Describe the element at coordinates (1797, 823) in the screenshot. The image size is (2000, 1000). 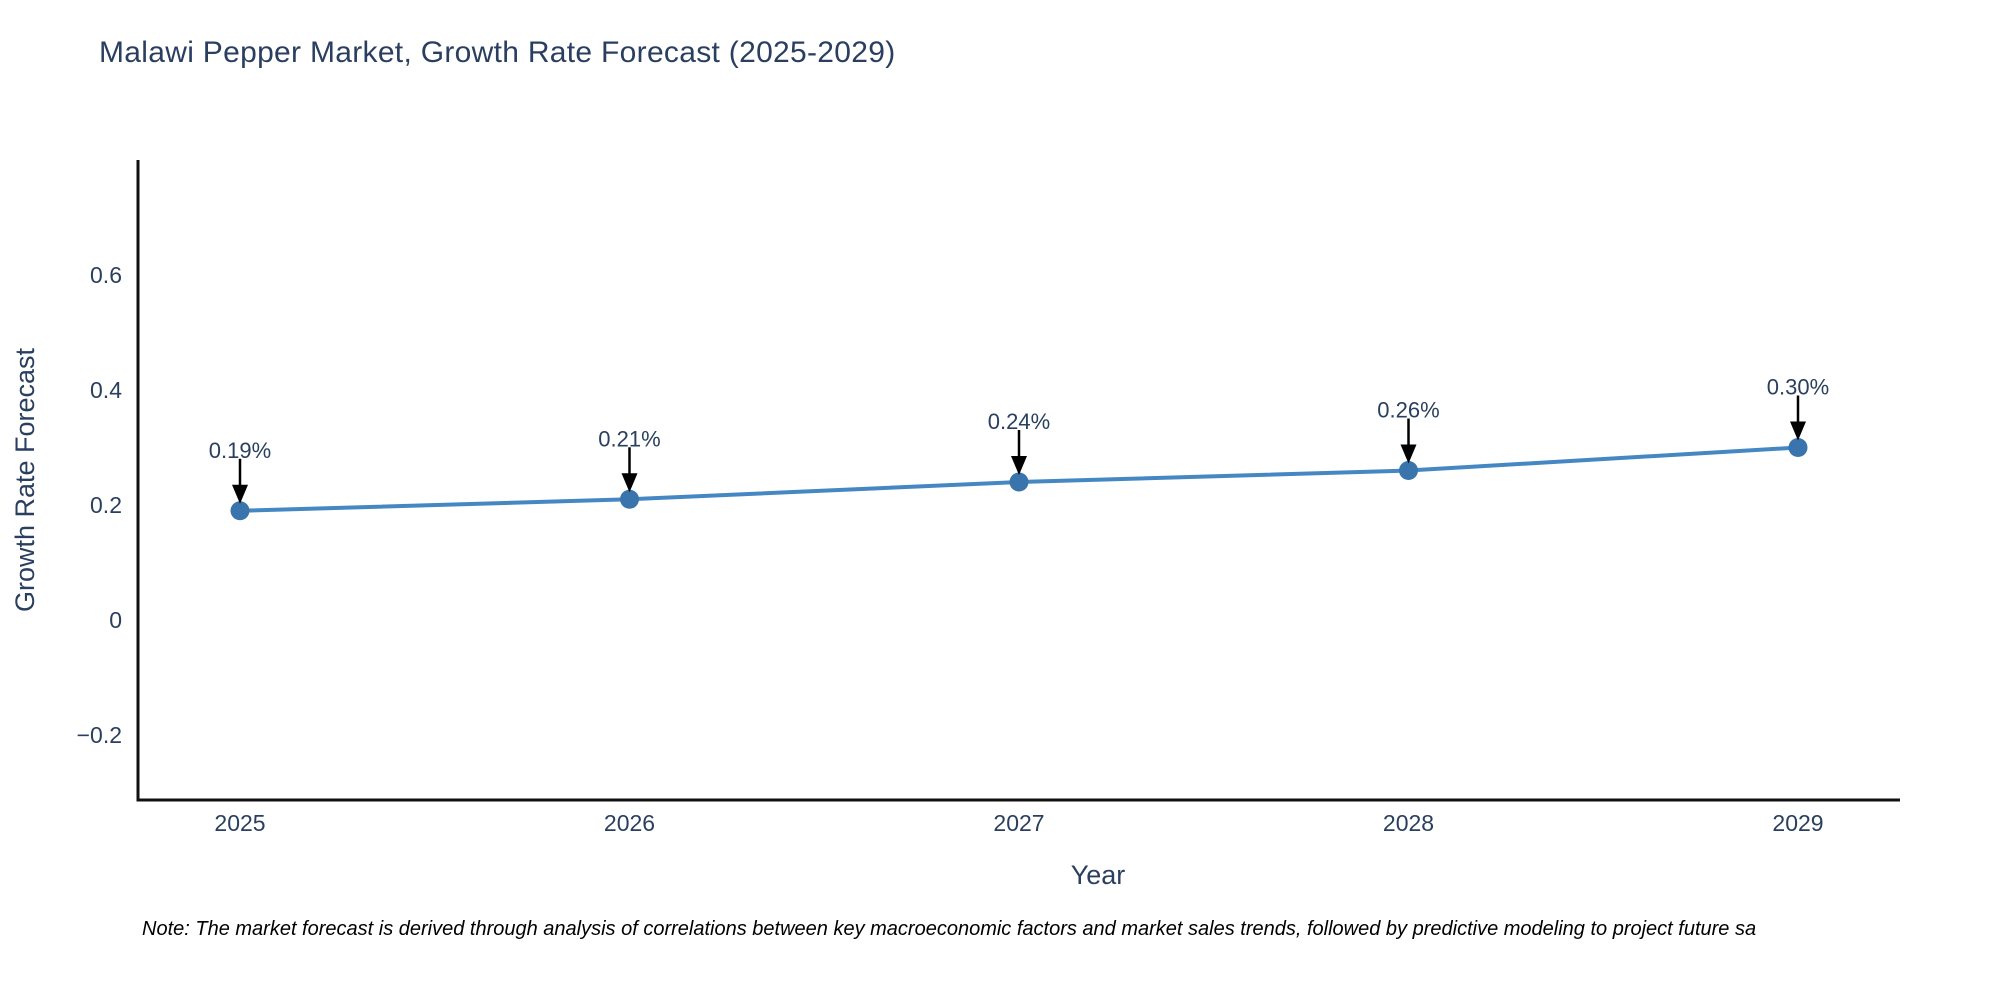
I see `x-tick-label: 2029` at that location.